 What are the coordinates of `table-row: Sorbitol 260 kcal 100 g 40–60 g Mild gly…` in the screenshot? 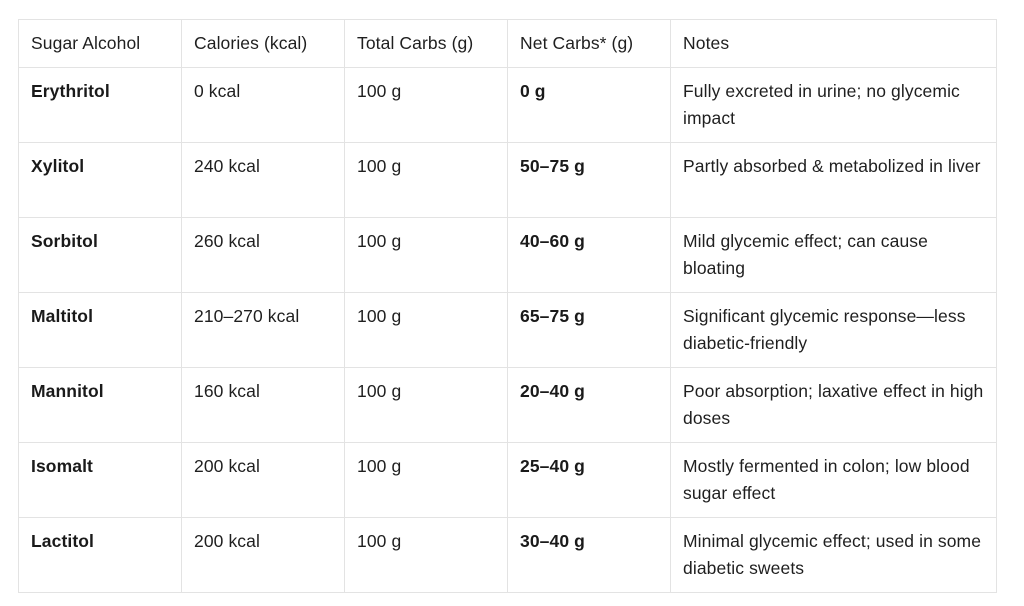 It's located at (507, 255).